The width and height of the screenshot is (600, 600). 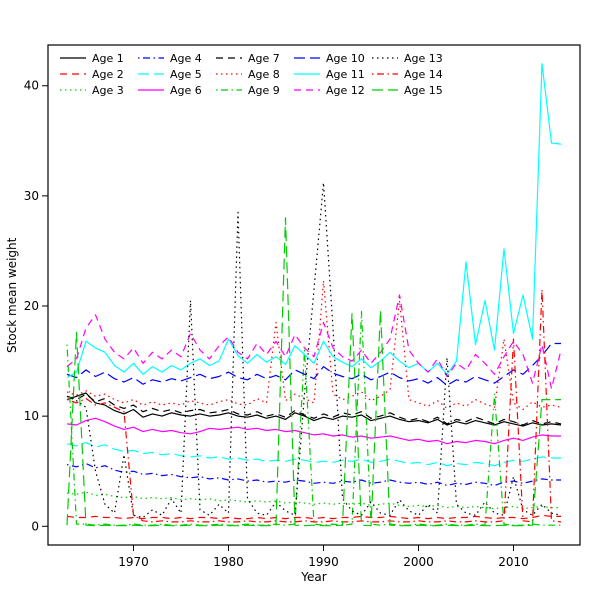 What do you see at coordinates (345, 74) in the screenshot?
I see `legend-label-age-11: Age 11` at bounding box center [345, 74].